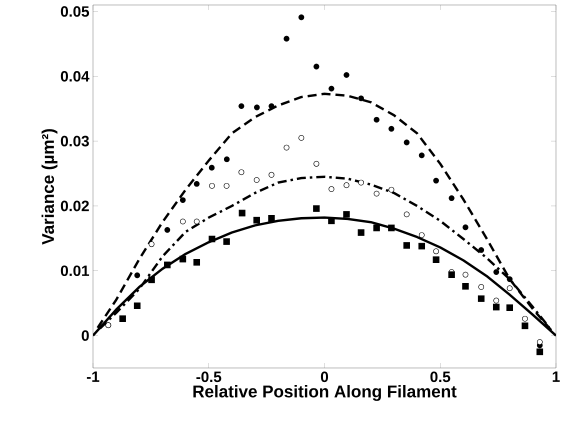 The image size is (572, 433). Describe the element at coordinates (209, 377) in the screenshot. I see `x-tick-label: -0.5` at that location.